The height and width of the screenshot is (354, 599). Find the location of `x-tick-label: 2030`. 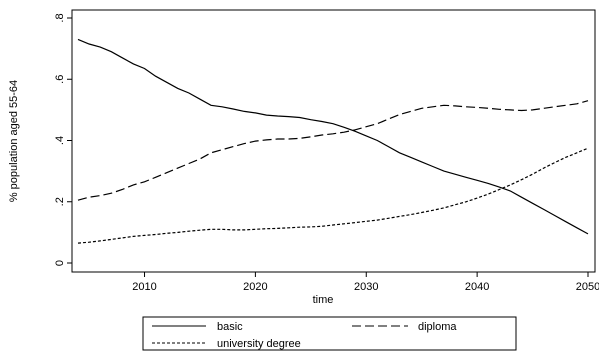

x-tick-label: 2030 is located at coordinates (366, 287).